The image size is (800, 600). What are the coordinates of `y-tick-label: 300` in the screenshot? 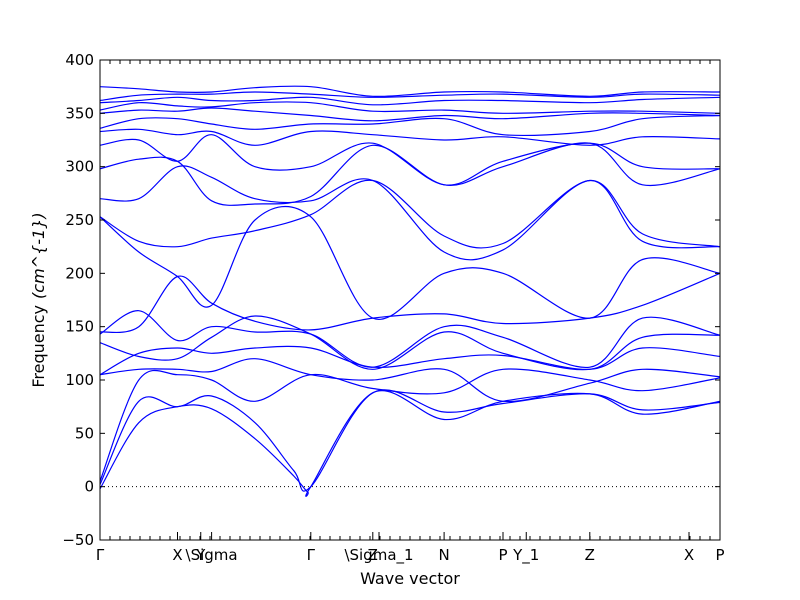 It's located at (79, 167).